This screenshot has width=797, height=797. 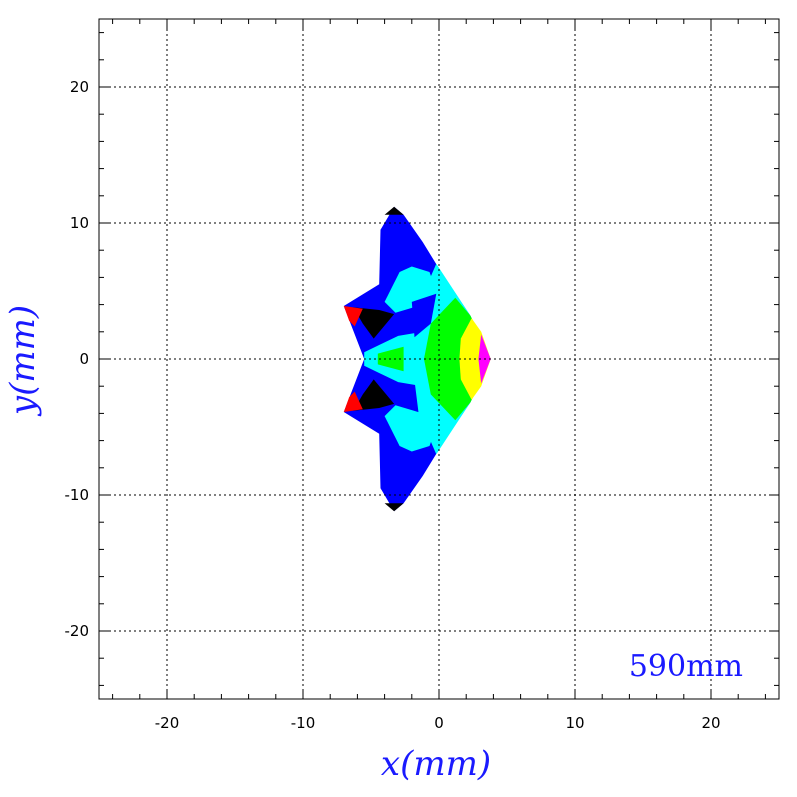 I want to click on x-tick-label: 0, so click(x=439, y=723).